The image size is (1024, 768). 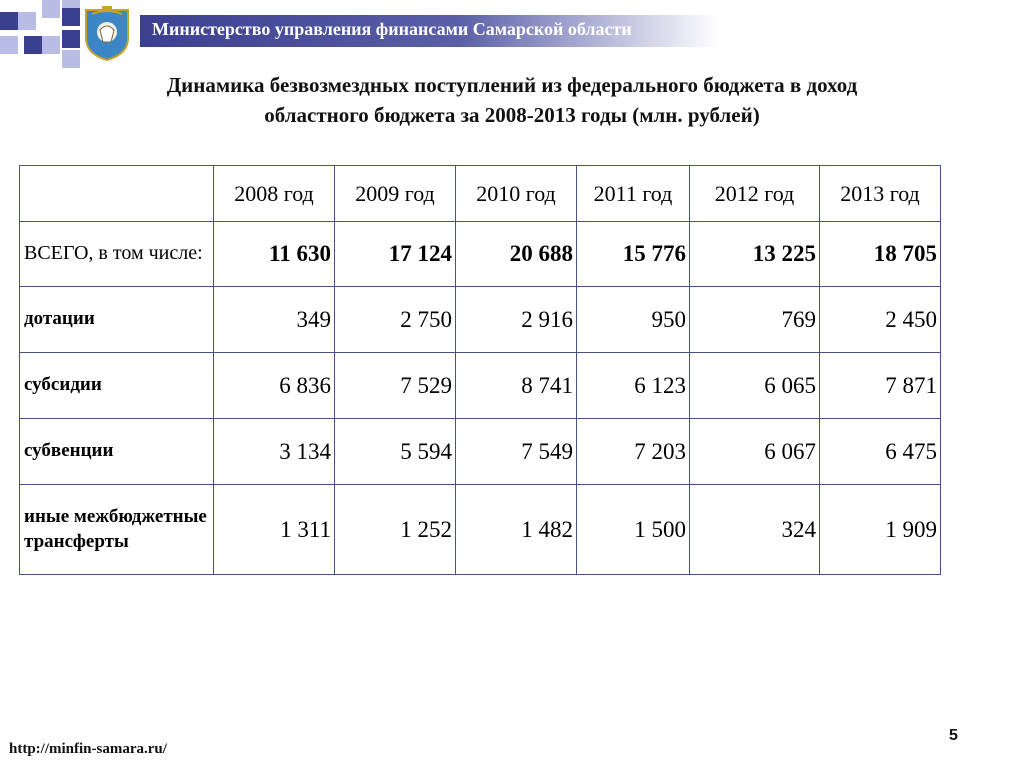 What do you see at coordinates (274, 529) in the screenshot?
I see `cell-value: 1 311` at bounding box center [274, 529].